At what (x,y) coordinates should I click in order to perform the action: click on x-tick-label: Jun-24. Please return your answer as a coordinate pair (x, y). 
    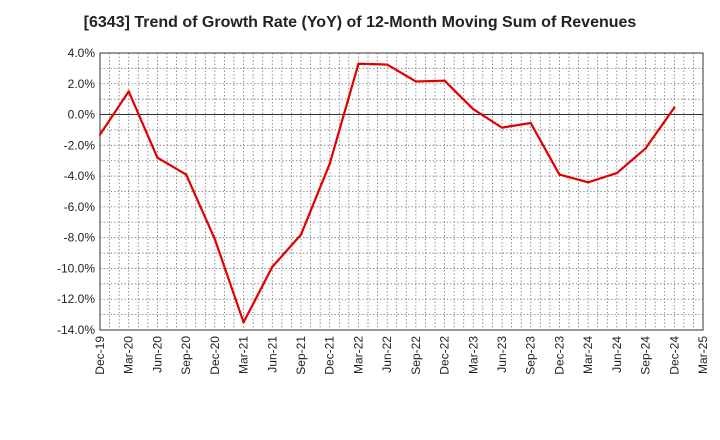
    Looking at the image, I should click on (617, 354).